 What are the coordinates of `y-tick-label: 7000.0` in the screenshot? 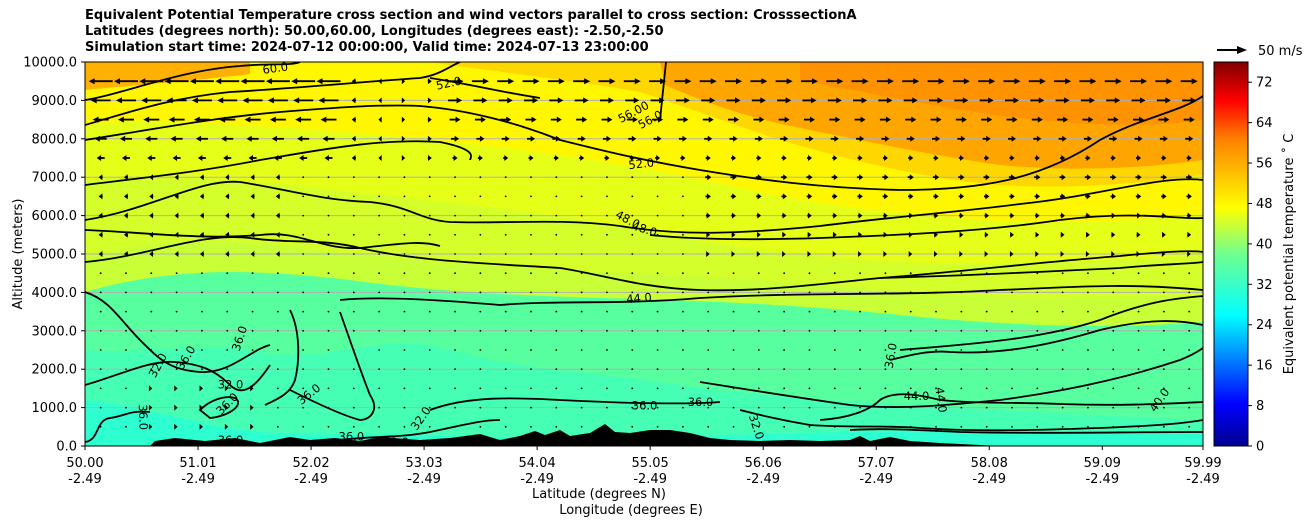 It's located at (55, 178).